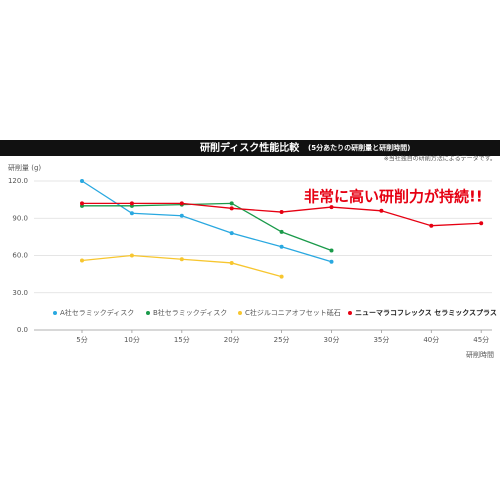 Image resolution: width=500 pixels, height=500 pixels. Describe the element at coordinates (24, 167) in the screenshot. I see `y-axis-label: 研削量 (g)` at that location.